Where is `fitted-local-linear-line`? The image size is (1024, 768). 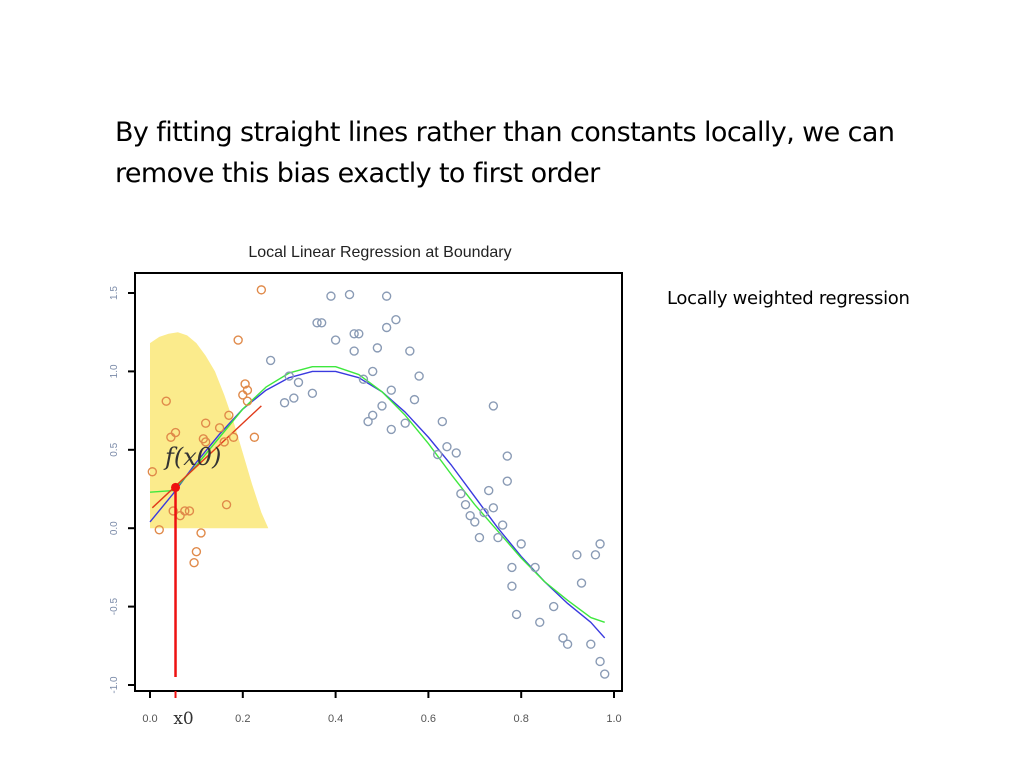
fitted-local-linear-line is located at coordinates (377, 494).